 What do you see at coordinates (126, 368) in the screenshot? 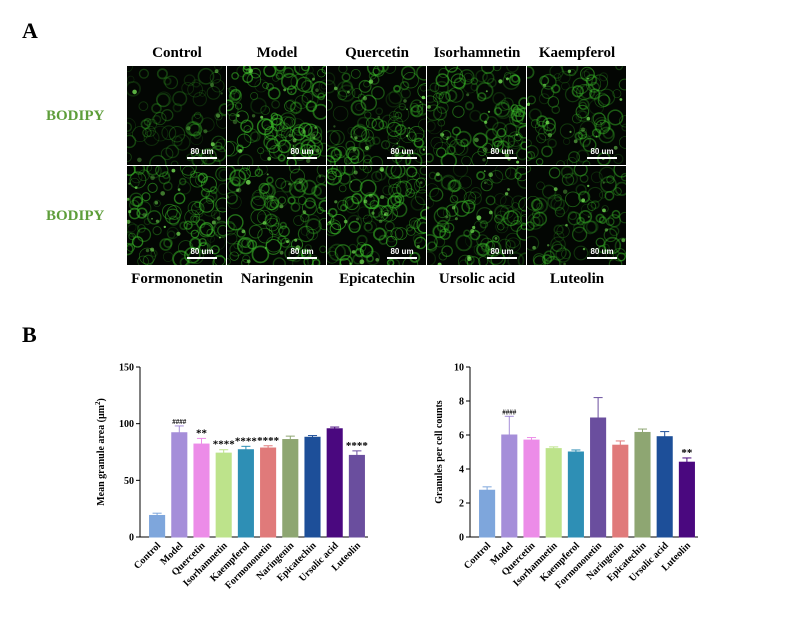
I see `y-tick-label: 150` at bounding box center [126, 368].